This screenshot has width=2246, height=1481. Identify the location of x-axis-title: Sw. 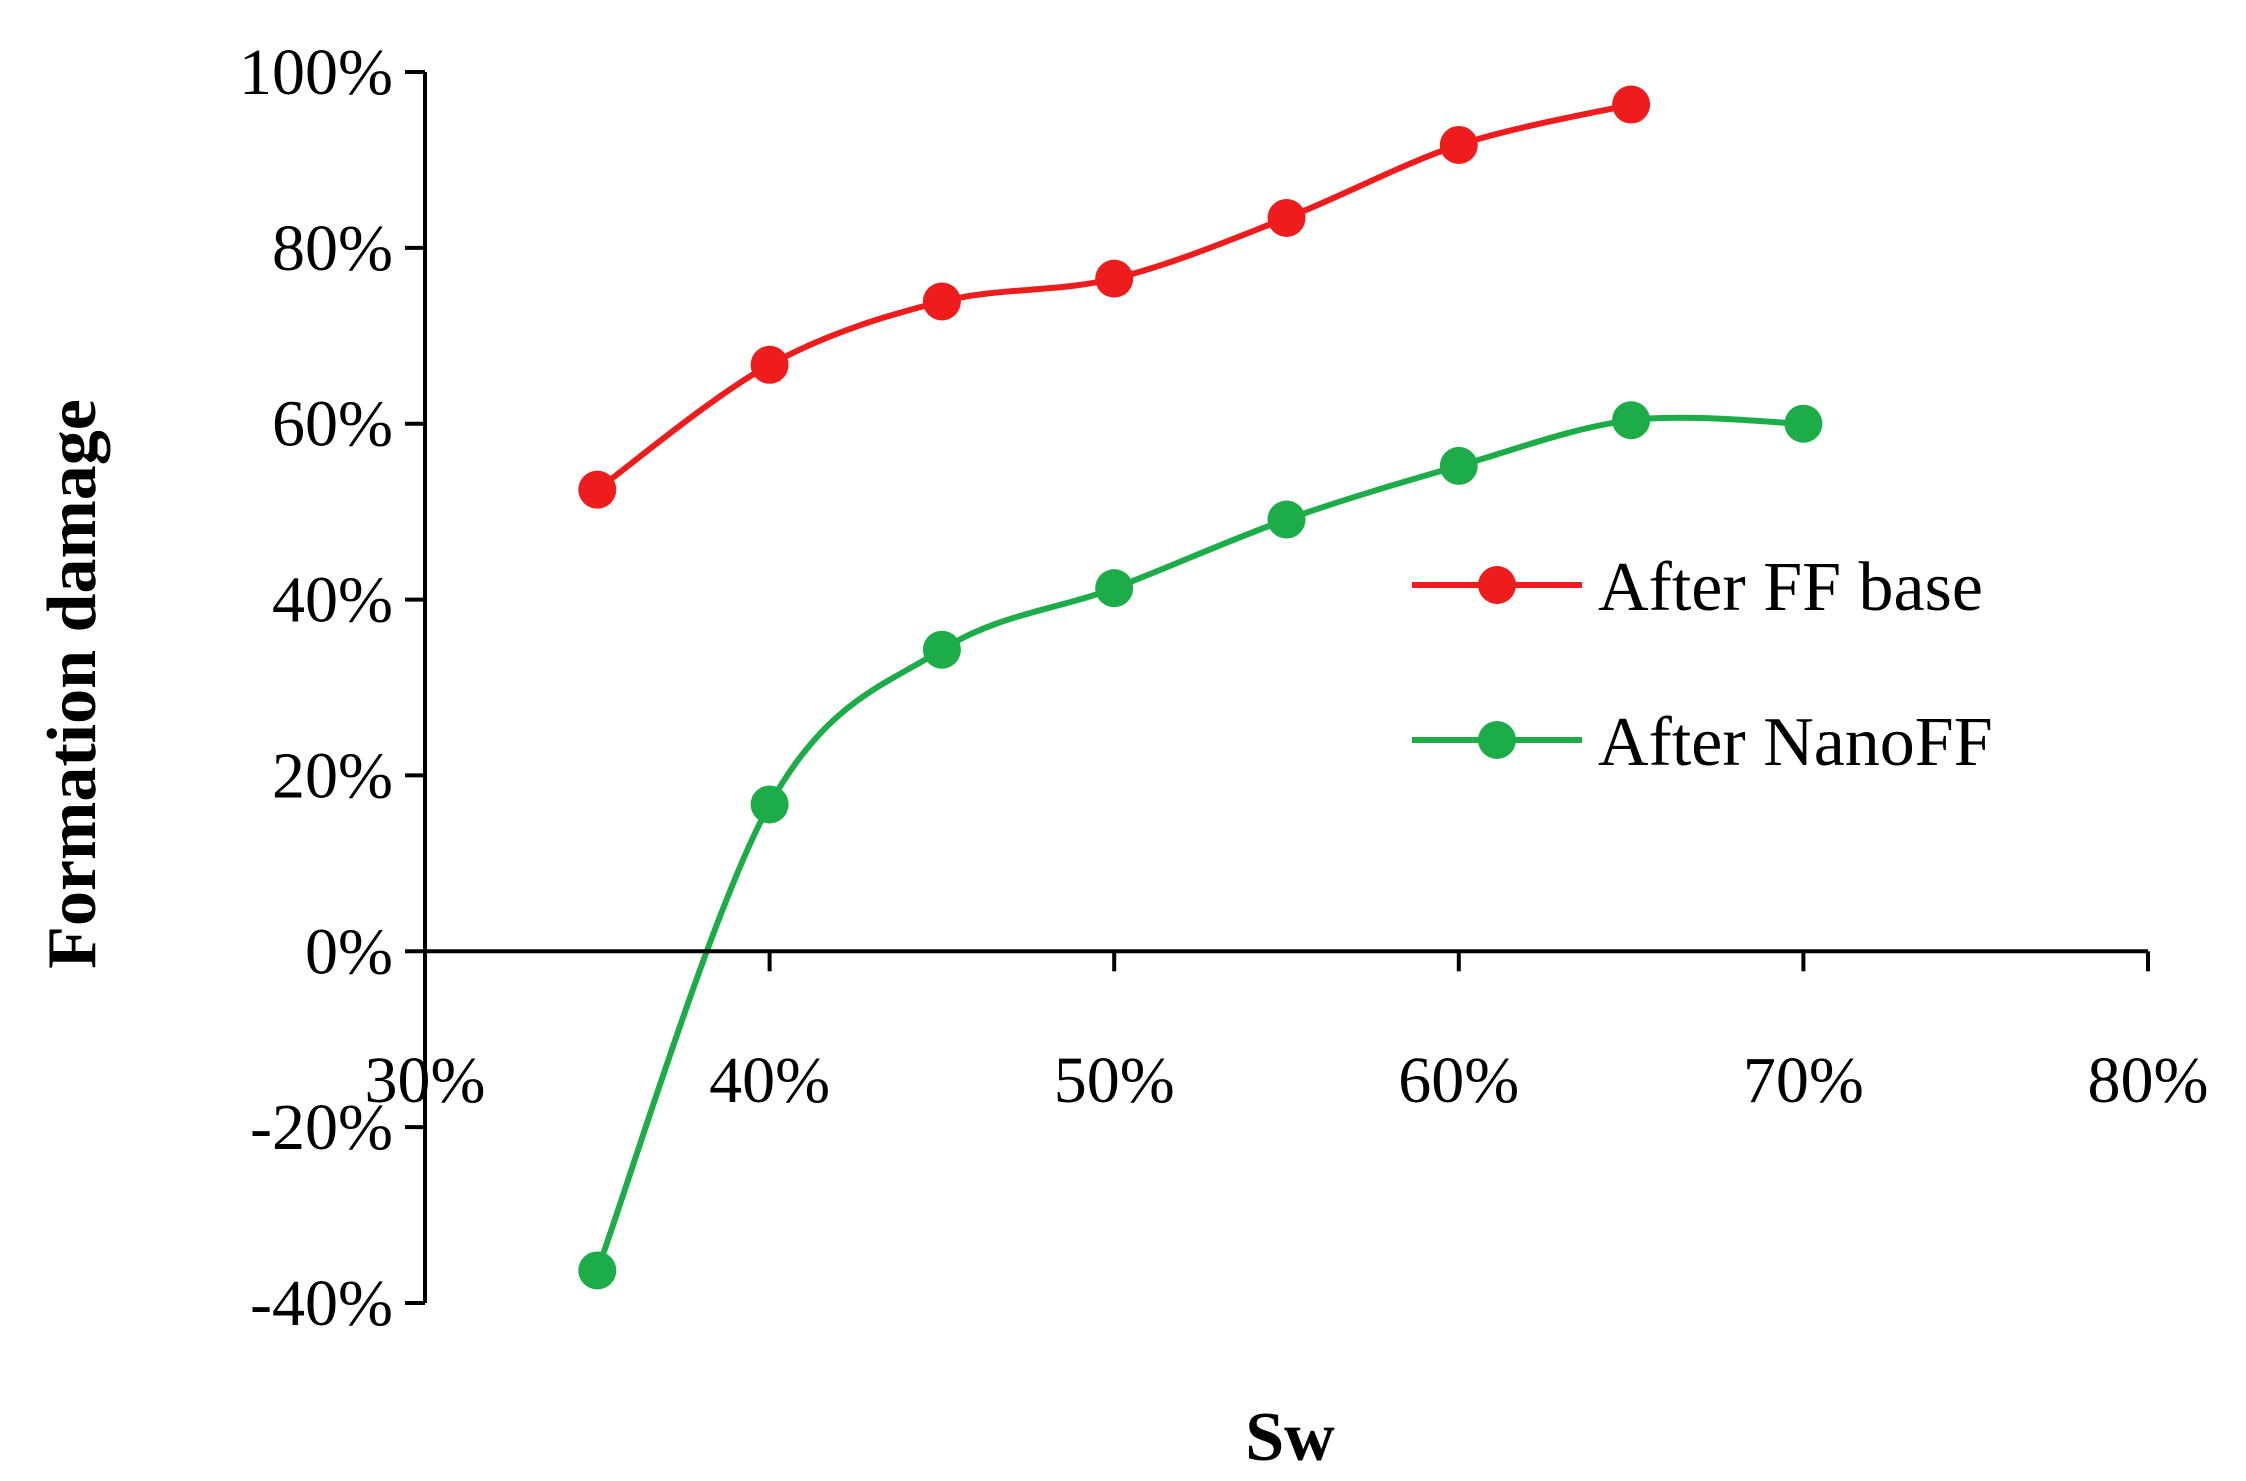
(1290, 1437).